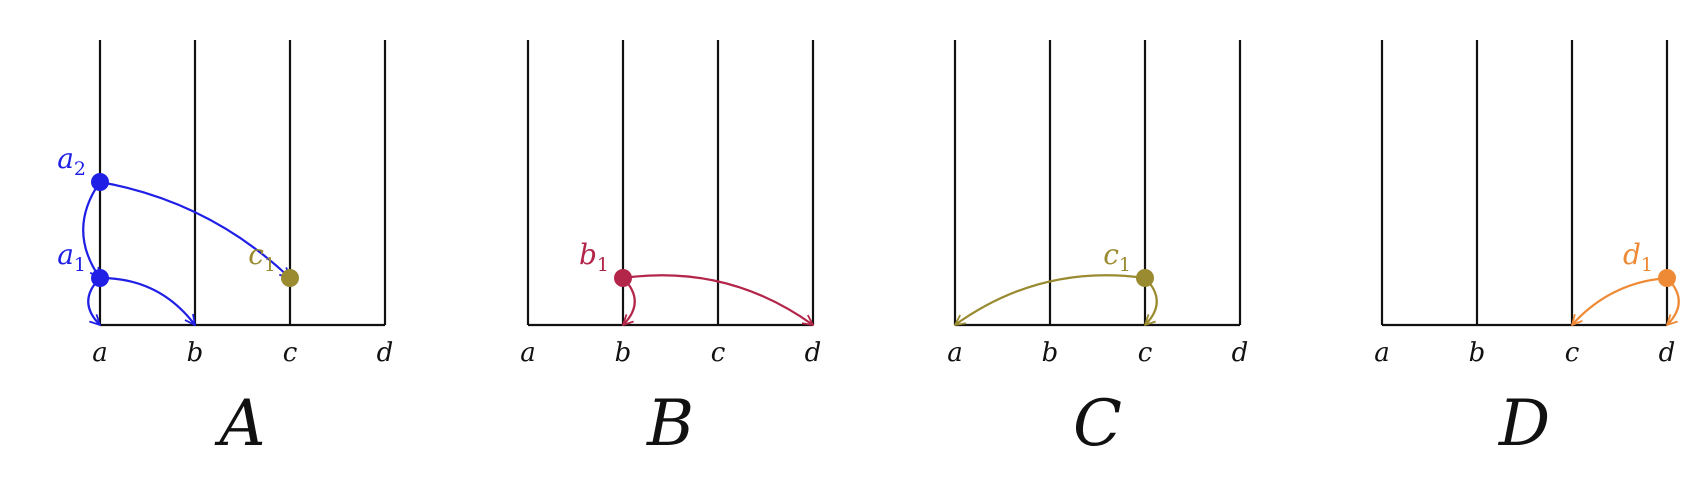 The image size is (1706, 484). Describe the element at coordinates (1524, 424) in the screenshot. I see `panel-title: D` at that location.